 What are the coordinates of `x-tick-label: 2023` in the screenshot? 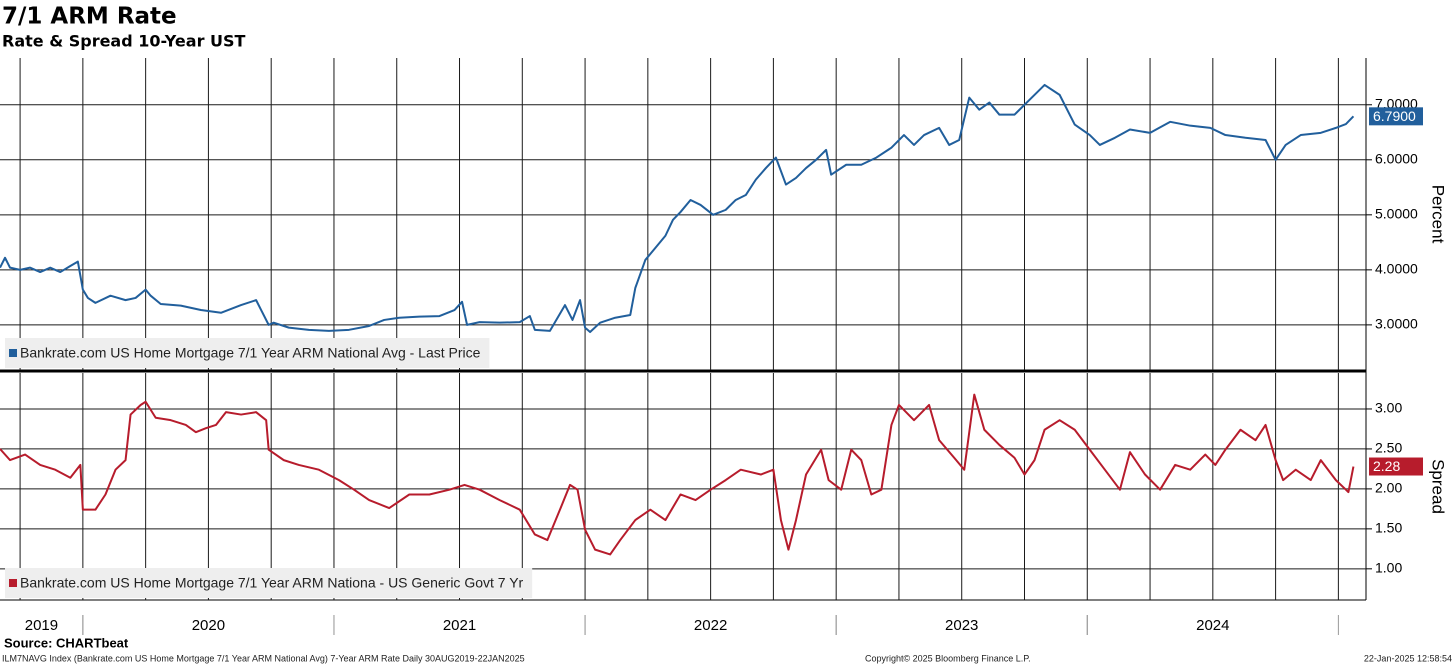 It's located at (961, 625).